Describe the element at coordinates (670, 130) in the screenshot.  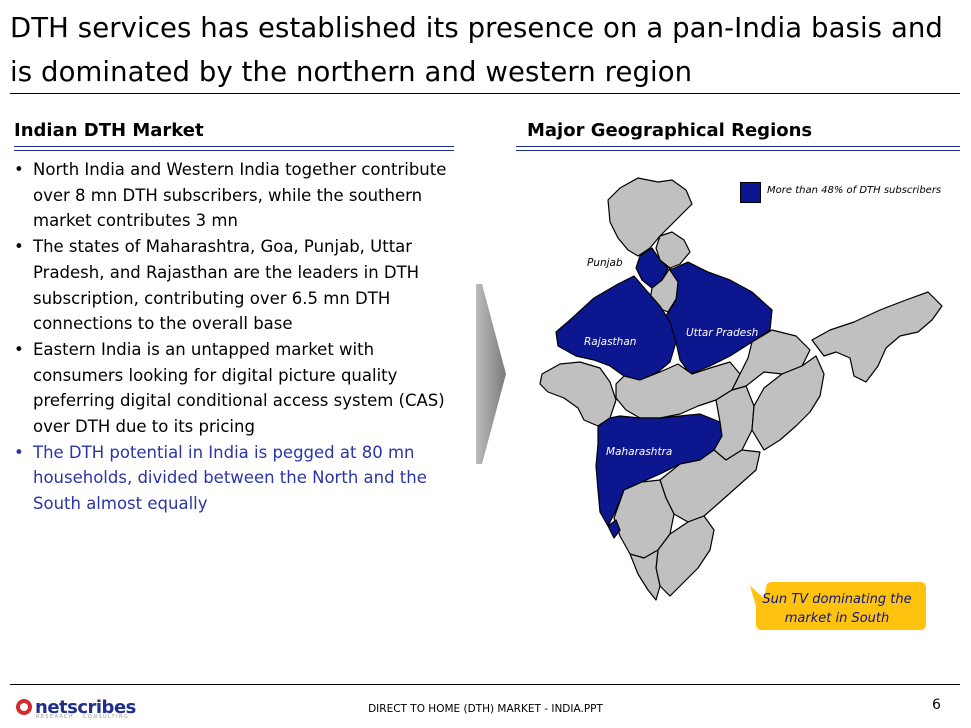
I see `right-section-heading: Major Geographical Regions` at that location.